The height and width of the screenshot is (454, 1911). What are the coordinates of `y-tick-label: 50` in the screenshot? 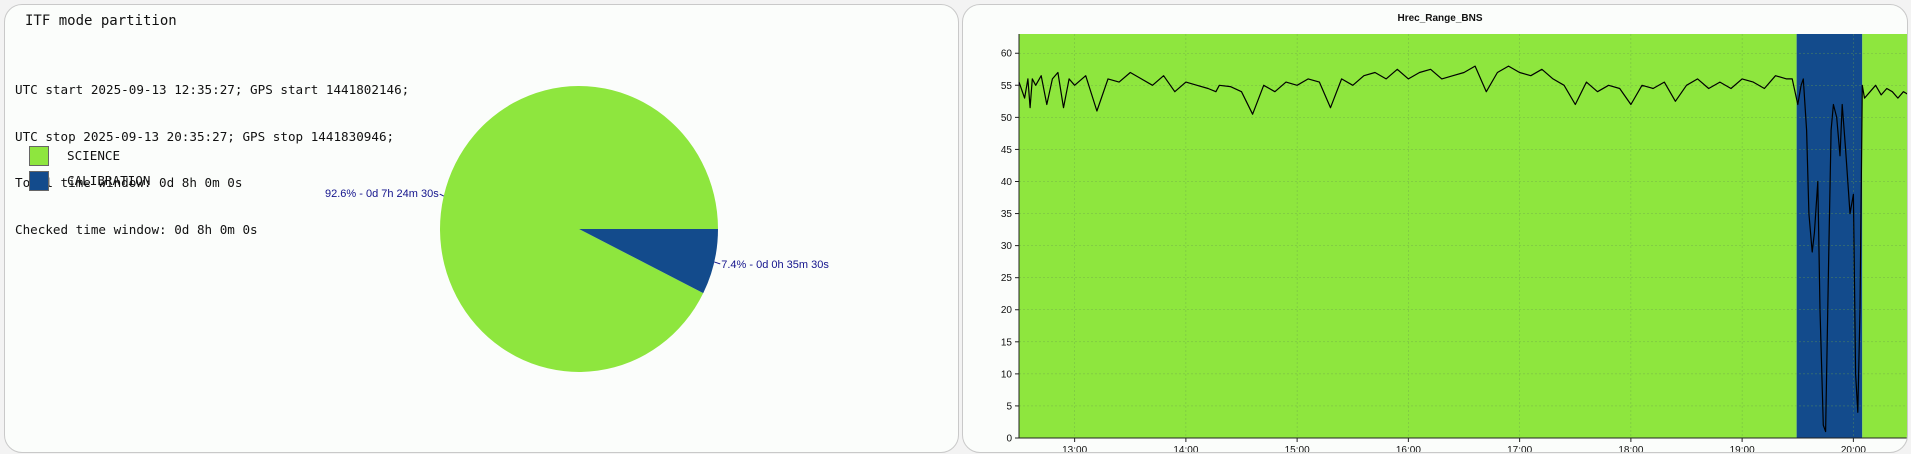 It's located at (1007, 118).